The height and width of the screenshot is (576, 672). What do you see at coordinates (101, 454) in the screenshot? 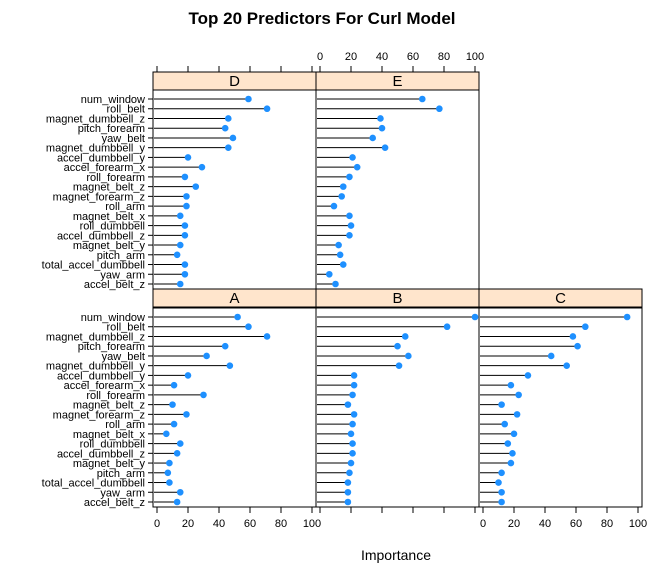
I see `y-label-1-14: accel_dumbbell_z` at bounding box center [101, 454].